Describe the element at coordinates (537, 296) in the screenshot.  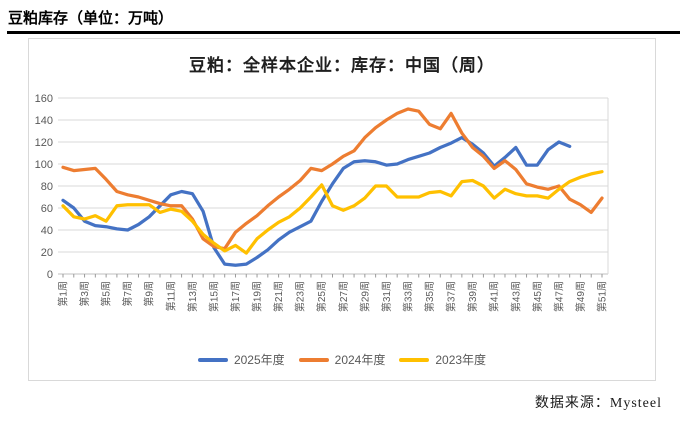
I see `x-tick-label: 第45周` at that location.